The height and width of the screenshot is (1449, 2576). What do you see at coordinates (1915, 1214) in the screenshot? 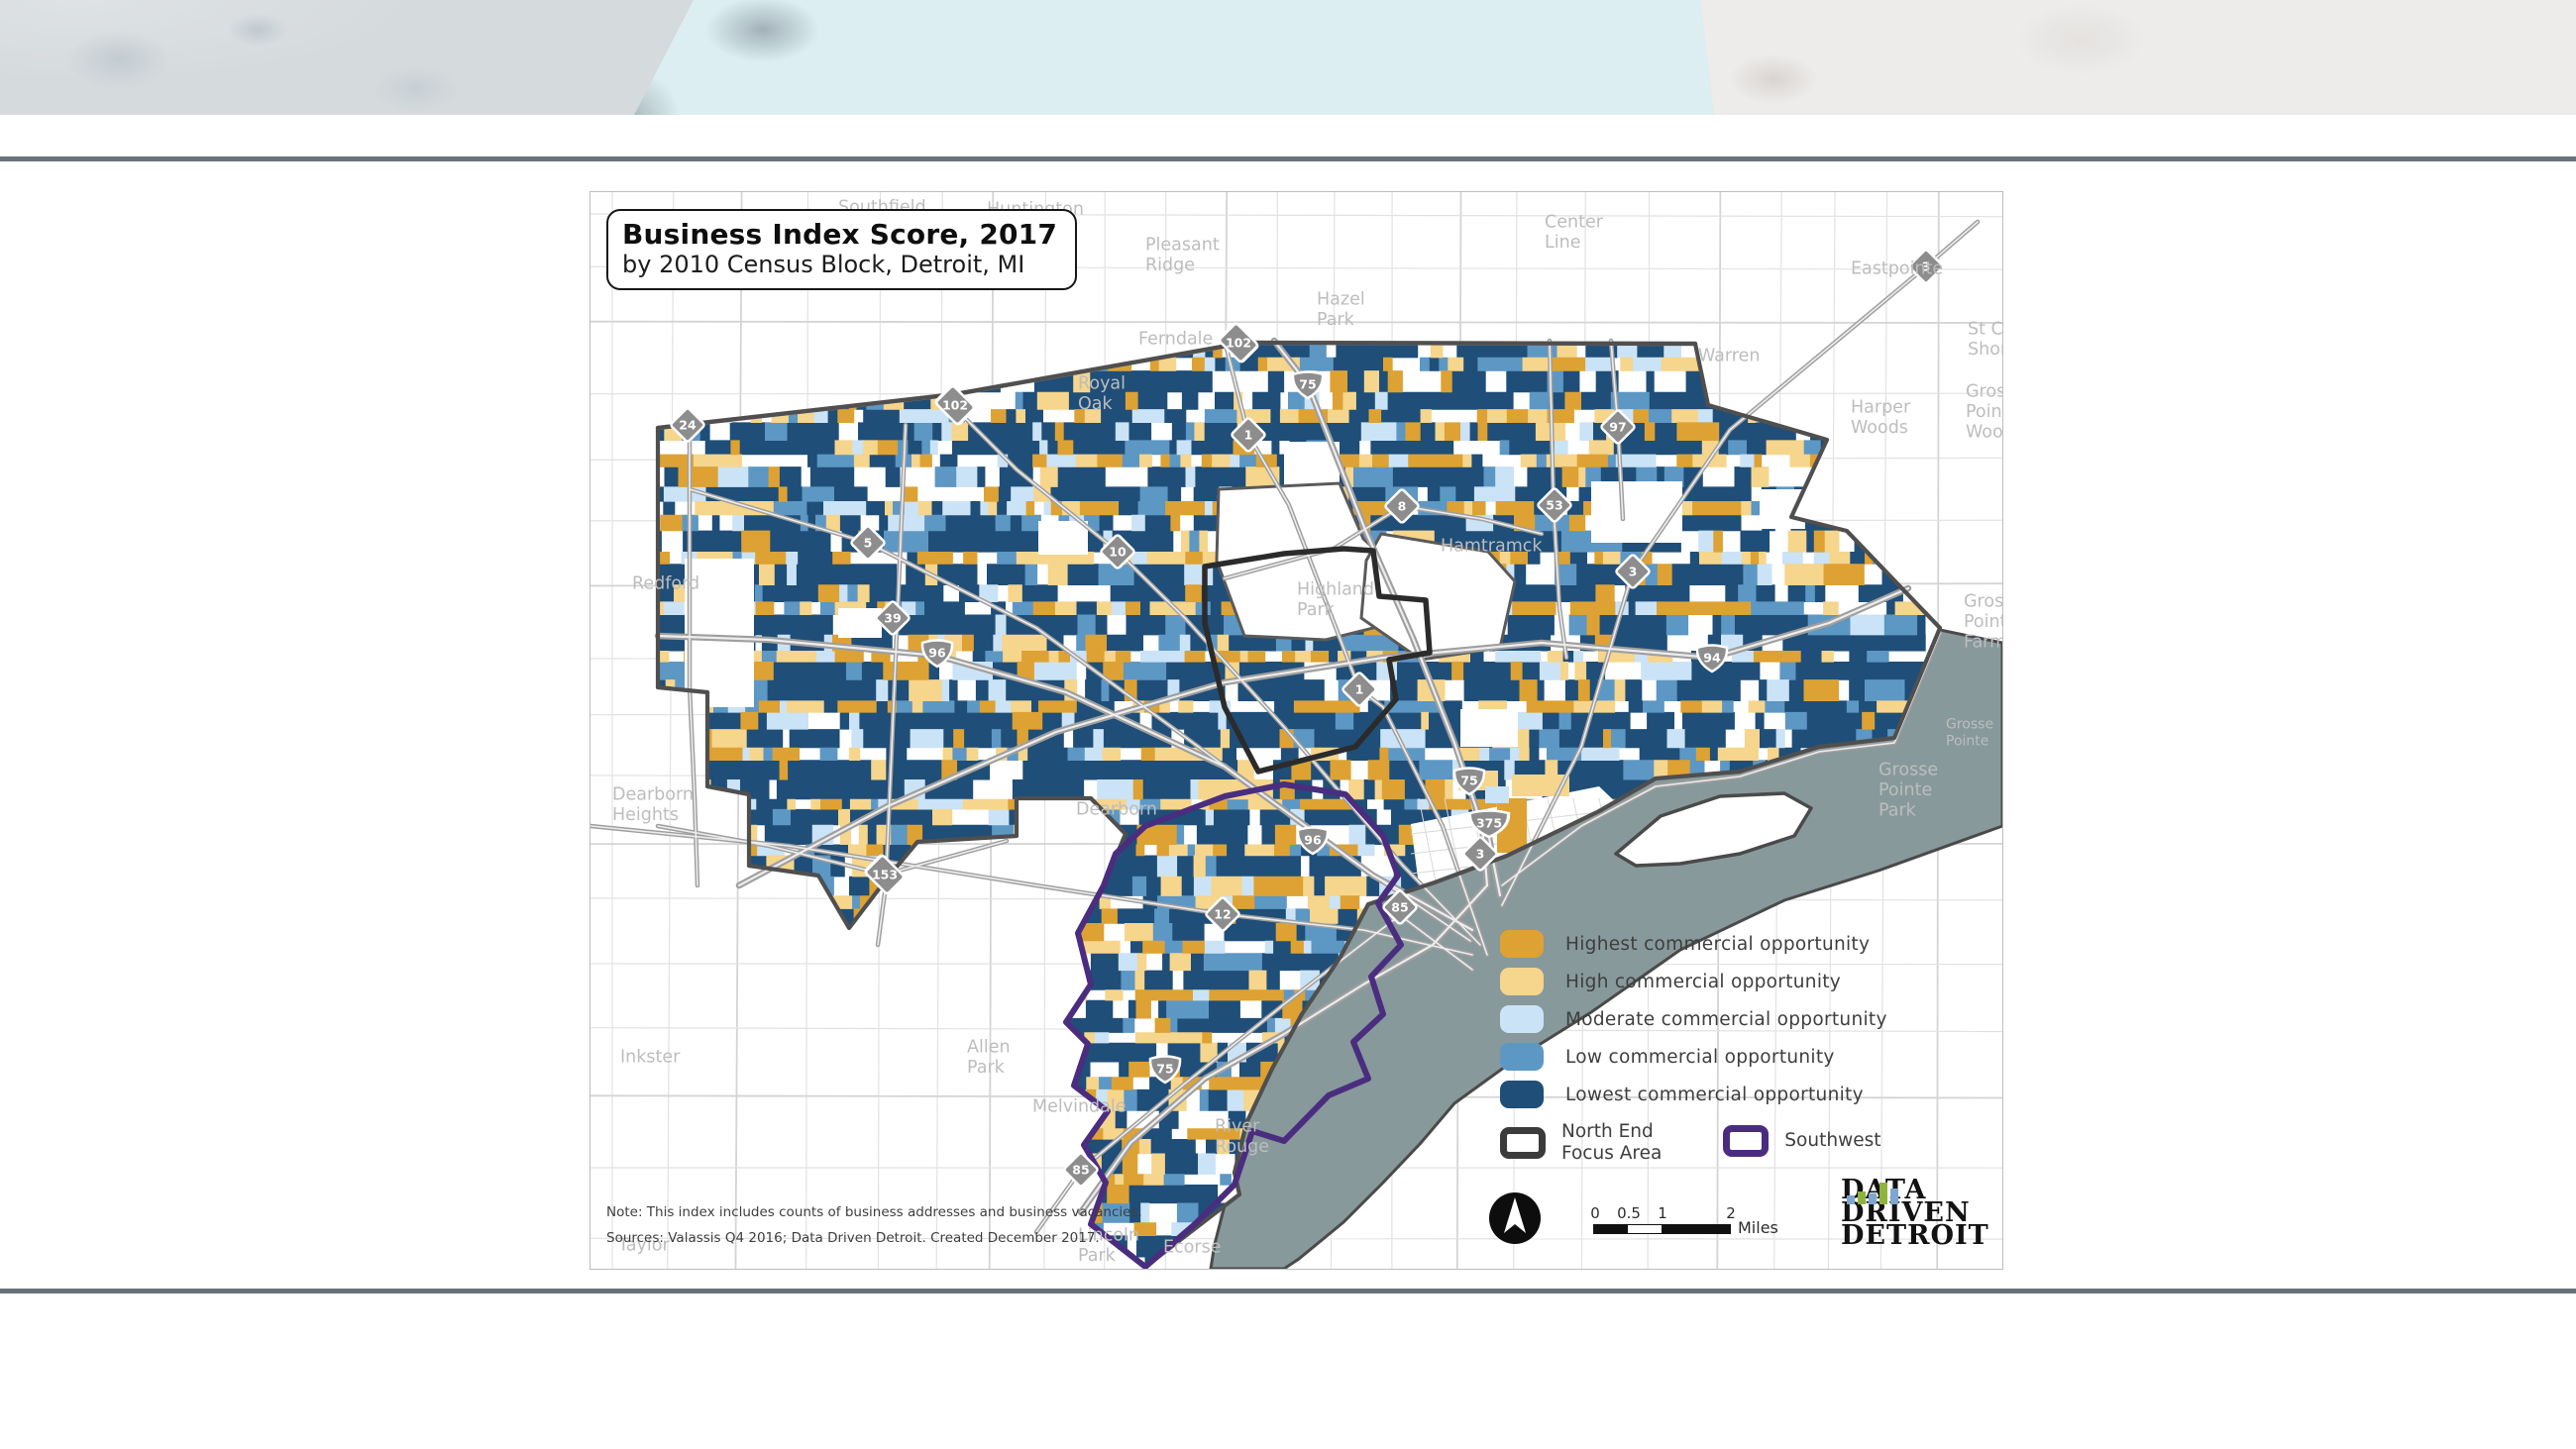
I see `data-driven-detroit-logo: DATA DRIVEN DETROIT` at bounding box center [1915, 1214].